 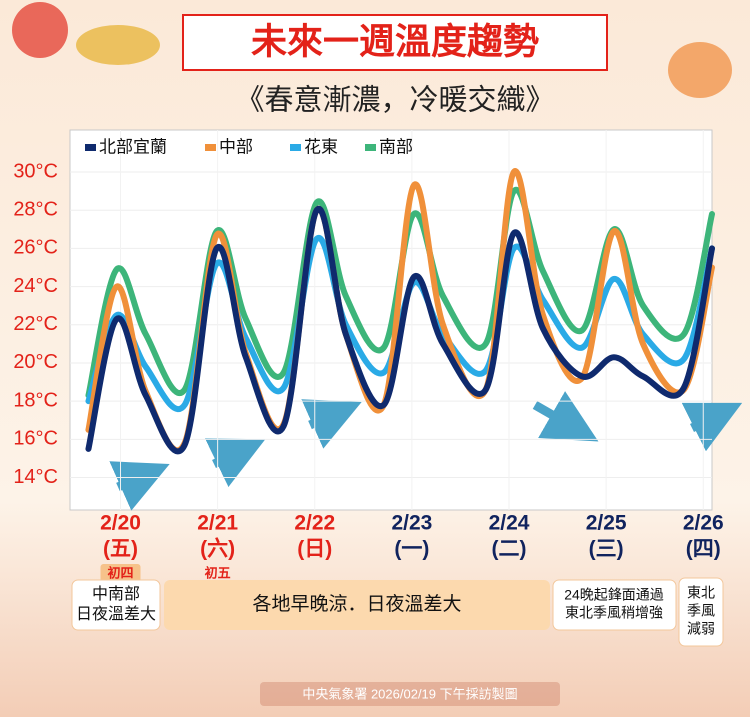 What do you see at coordinates (35, 286) in the screenshot?
I see `y-tick-label: 24°C` at bounding box center [35, 286].